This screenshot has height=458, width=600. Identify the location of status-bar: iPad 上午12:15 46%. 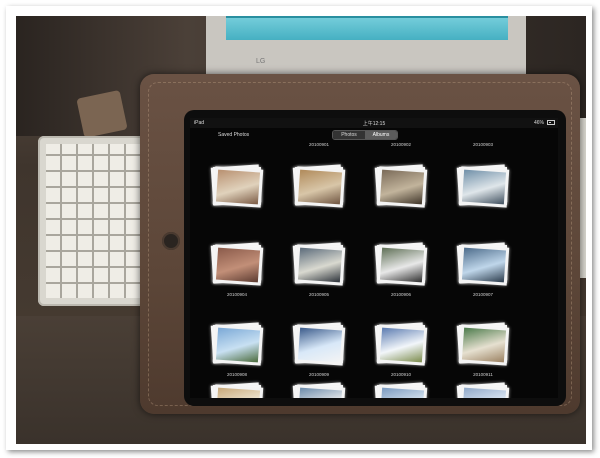
(374, 123).